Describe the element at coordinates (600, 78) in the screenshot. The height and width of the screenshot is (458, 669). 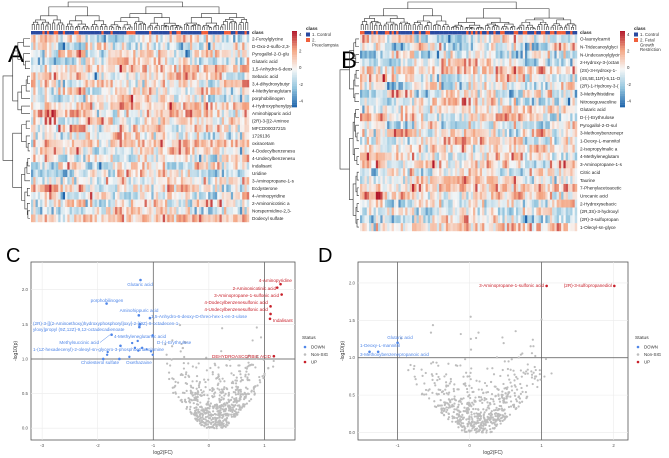
I see `row-label: (4S,5E,11R)-5,11-O` at that location.